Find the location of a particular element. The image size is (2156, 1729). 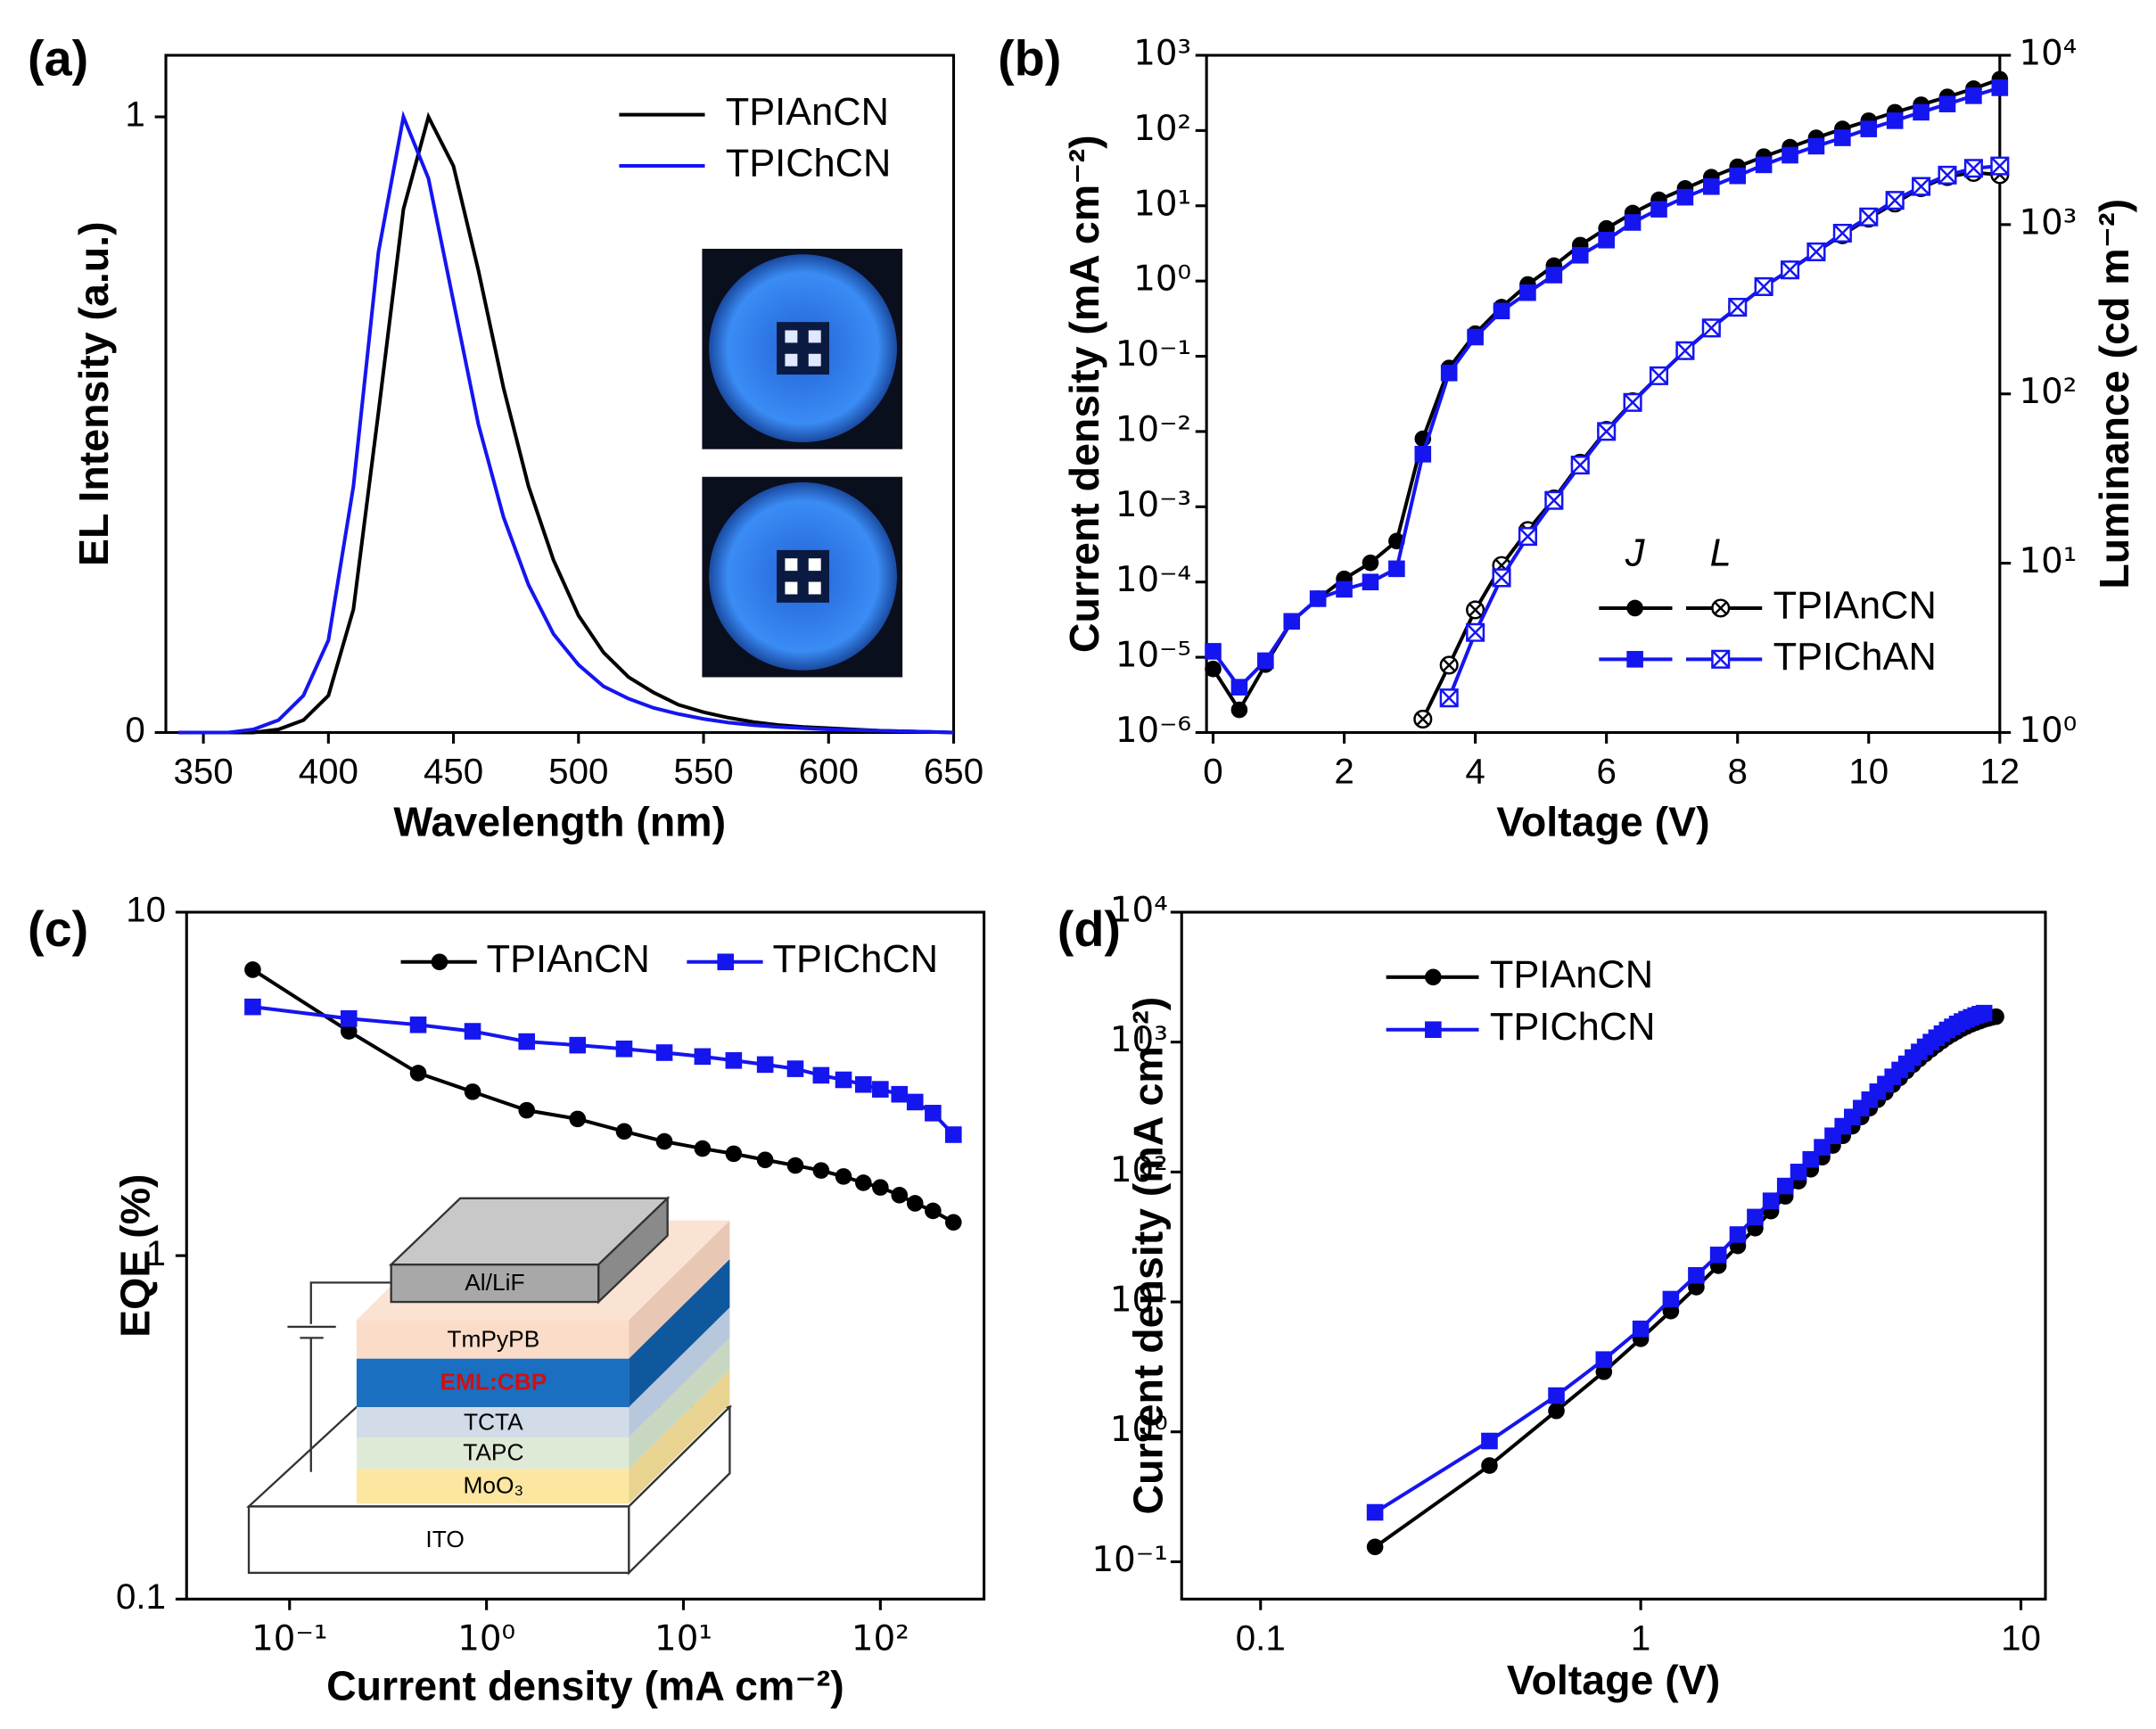

y2-tick-label: 10¹ is located at coordinates (2049, 561).